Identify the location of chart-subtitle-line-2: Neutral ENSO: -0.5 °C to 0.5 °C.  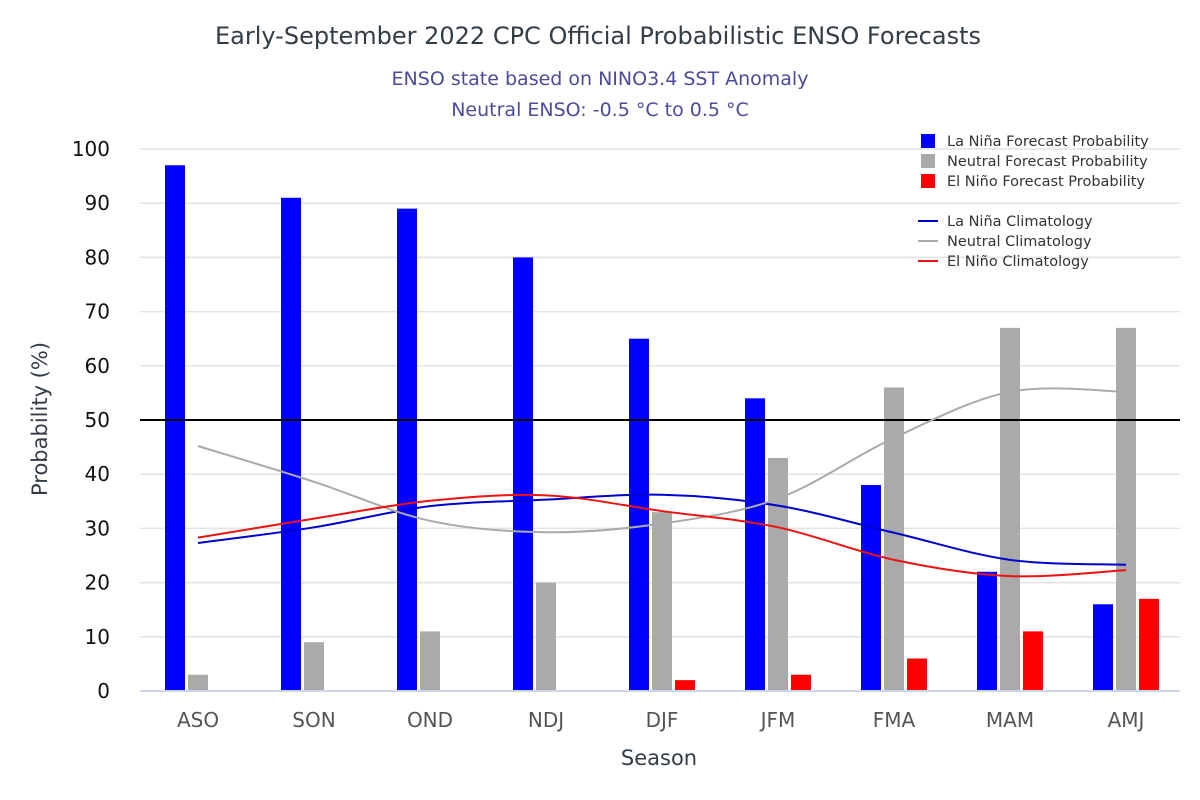
(600, 110).